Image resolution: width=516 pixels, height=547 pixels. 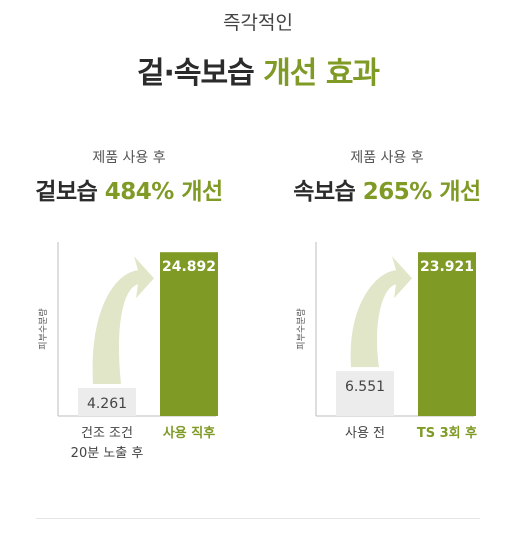 I want to click on bar-value-label: 4.261, so click(x=107, y=404).